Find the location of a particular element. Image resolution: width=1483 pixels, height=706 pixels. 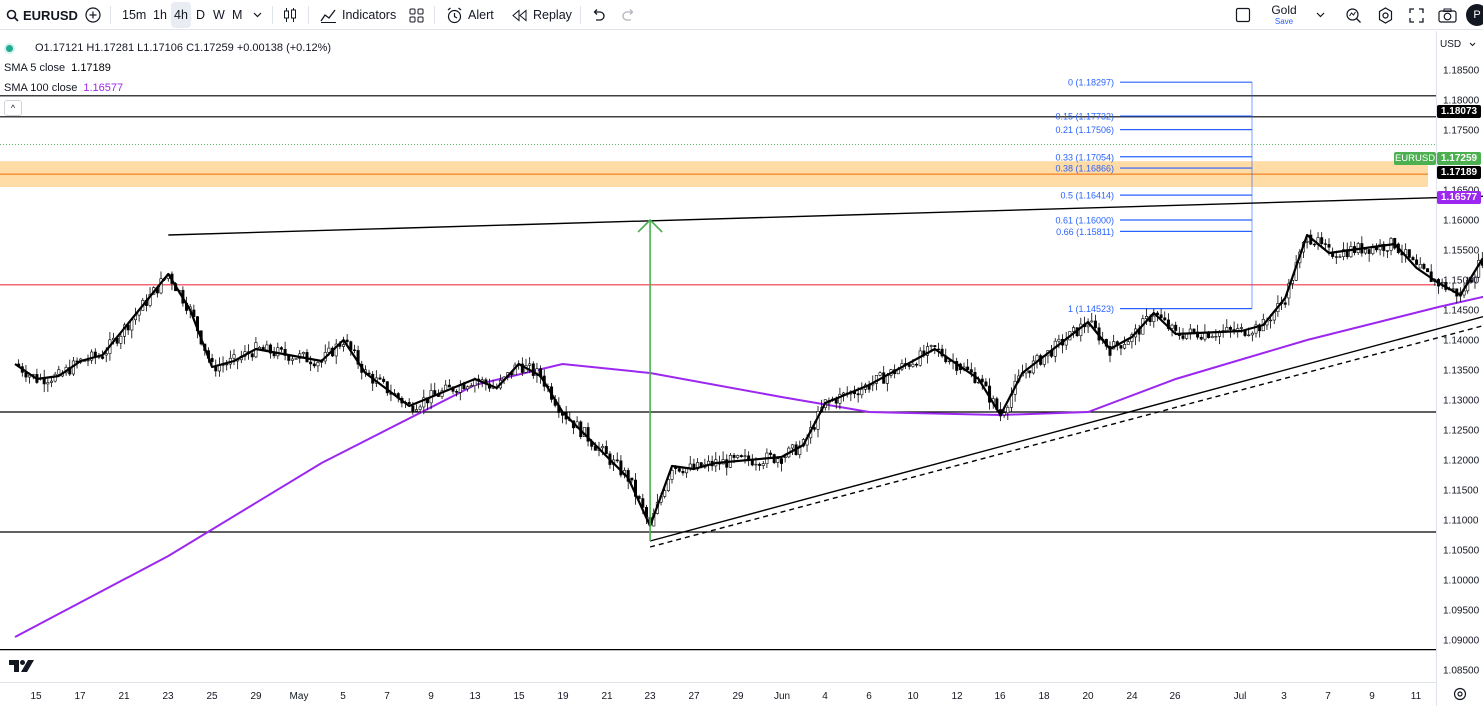

layout-select-button is located at coordinates (1243, 15).